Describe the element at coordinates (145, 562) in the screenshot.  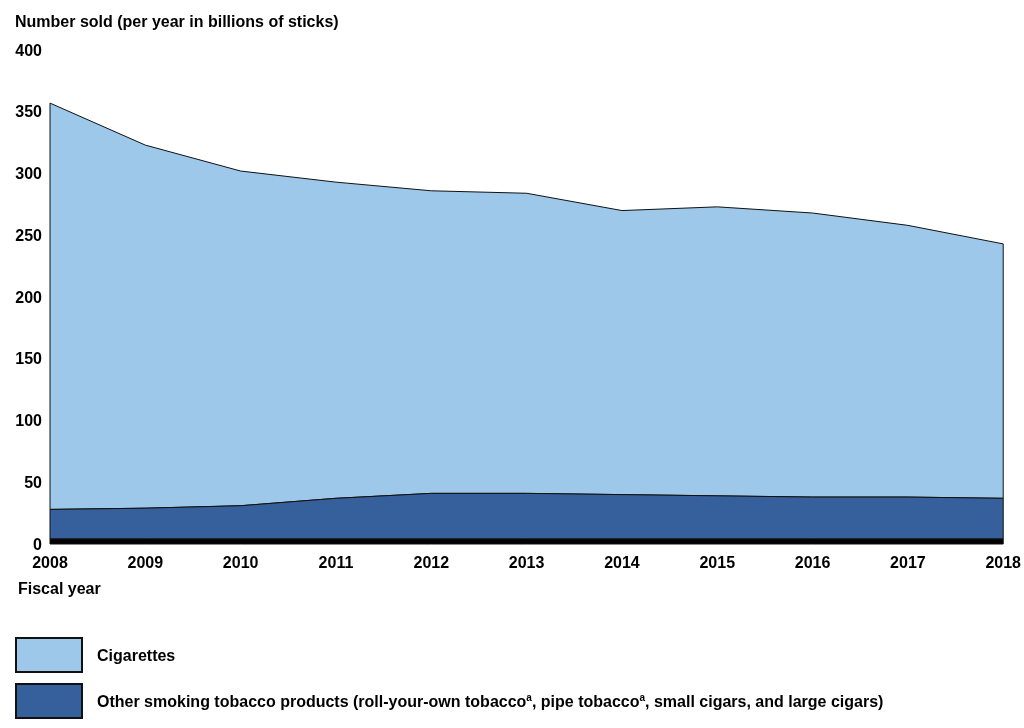
I see `x-tick-label: 2009` at that location.